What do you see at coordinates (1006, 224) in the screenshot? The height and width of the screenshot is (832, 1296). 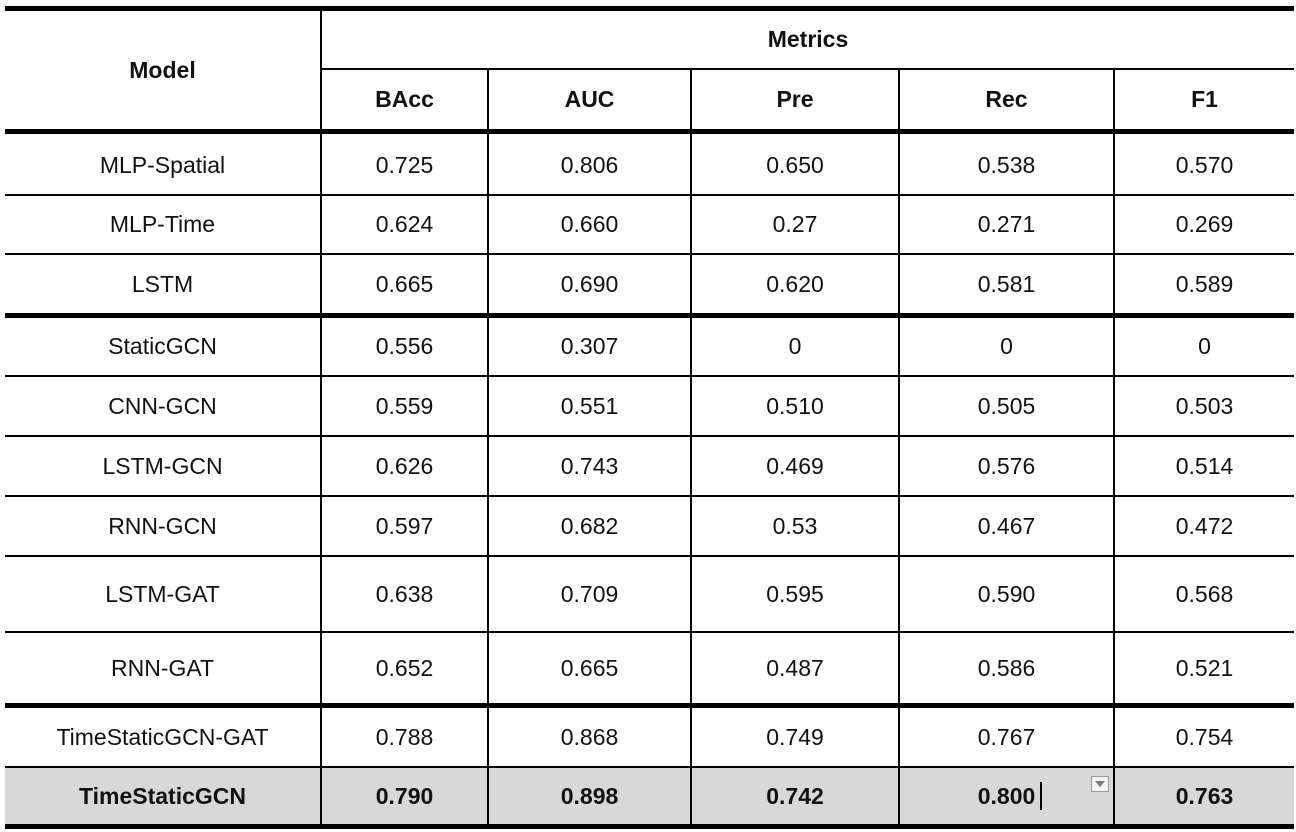 I see `metric-cell-rec: 0.271` at bounding box center [1006, 224].